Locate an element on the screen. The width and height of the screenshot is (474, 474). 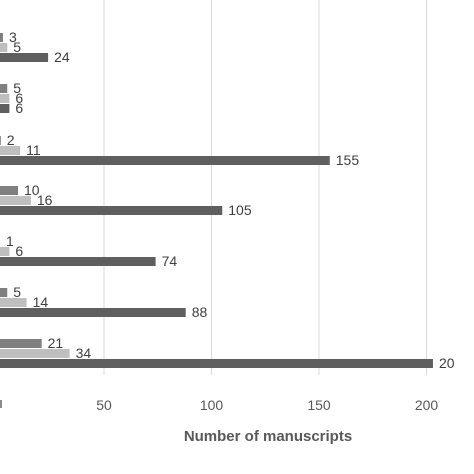
x-tick-label: 50 is located at coordinates (104, 405).